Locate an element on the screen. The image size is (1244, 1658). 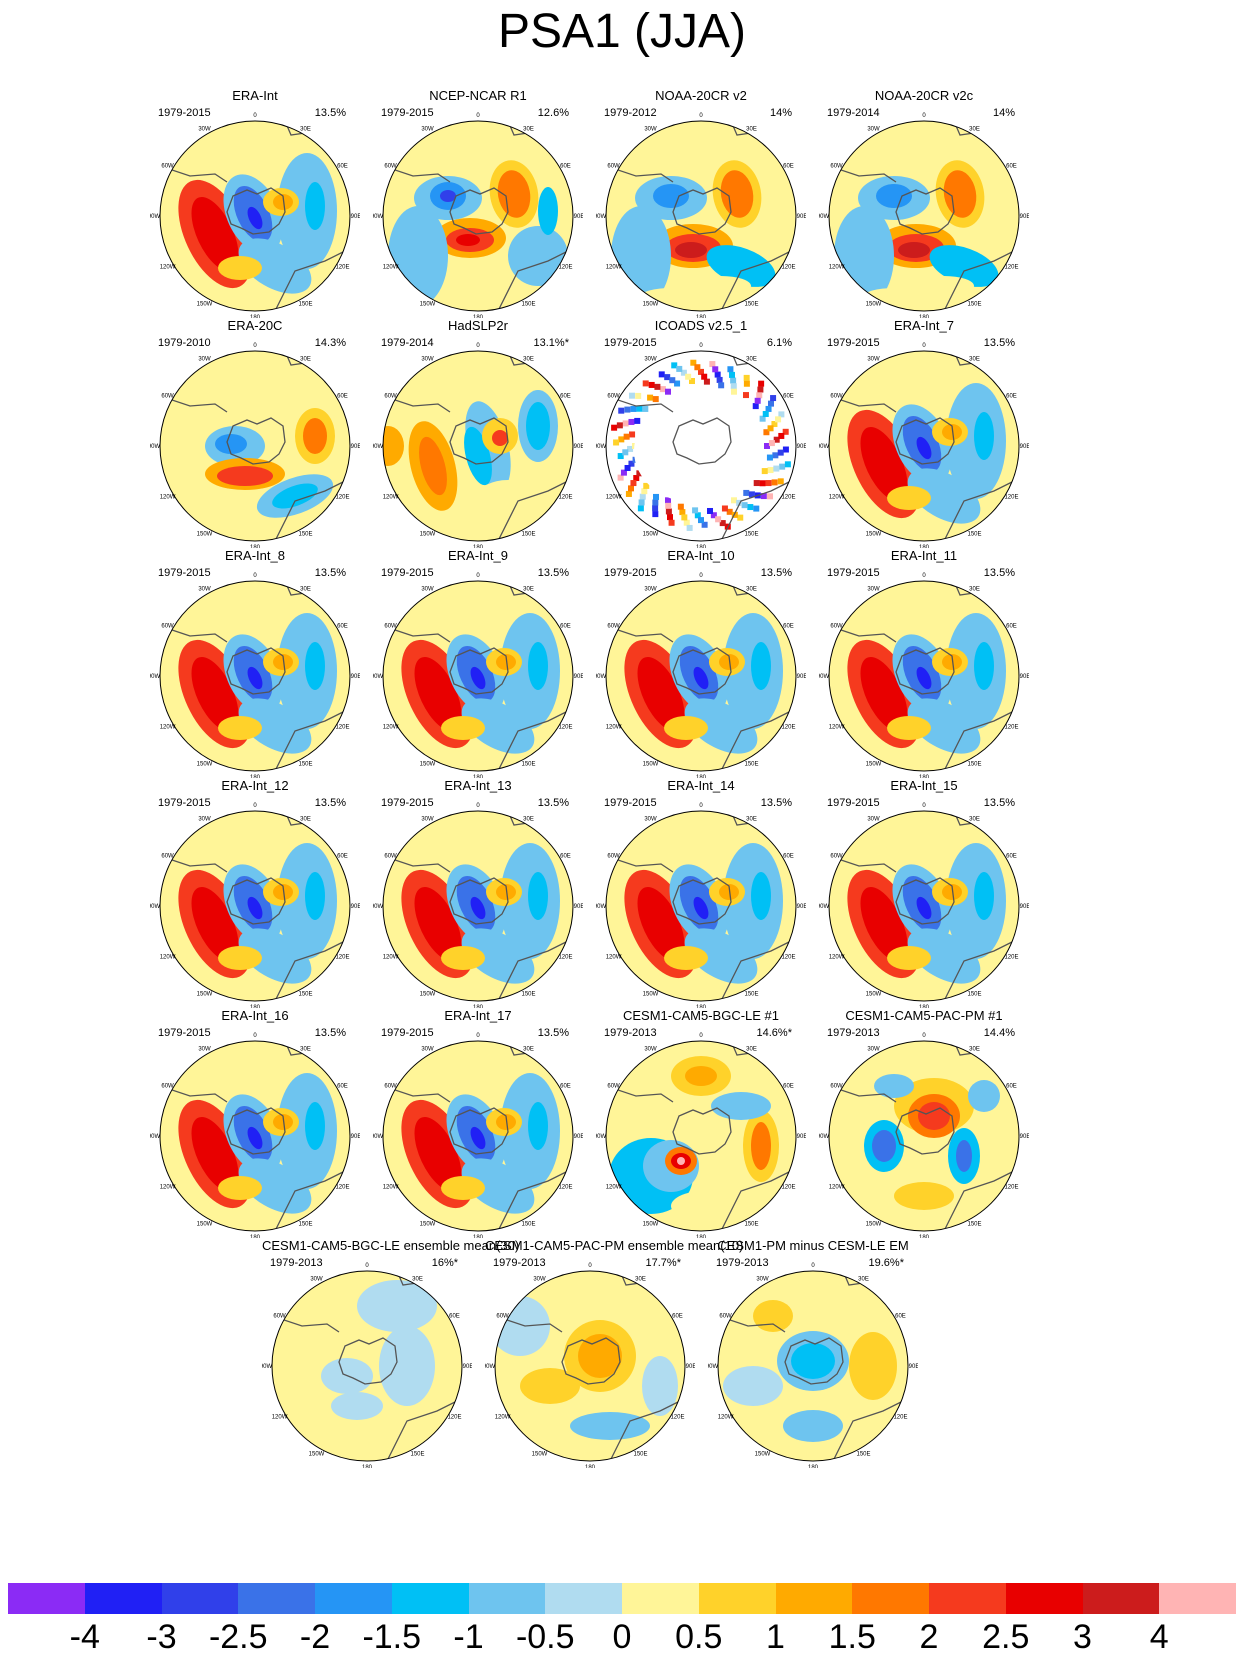
panel-title: CESM1-CAM5-BGC-LE #1 is located at coordinates (701, 1015).